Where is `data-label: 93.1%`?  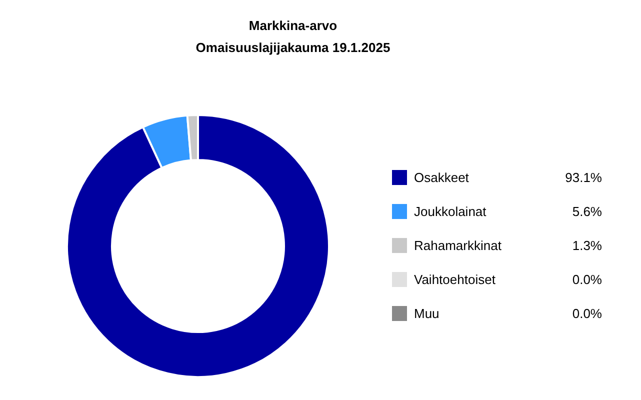 data-label: 93.1% is located at coordinates (583, 177).